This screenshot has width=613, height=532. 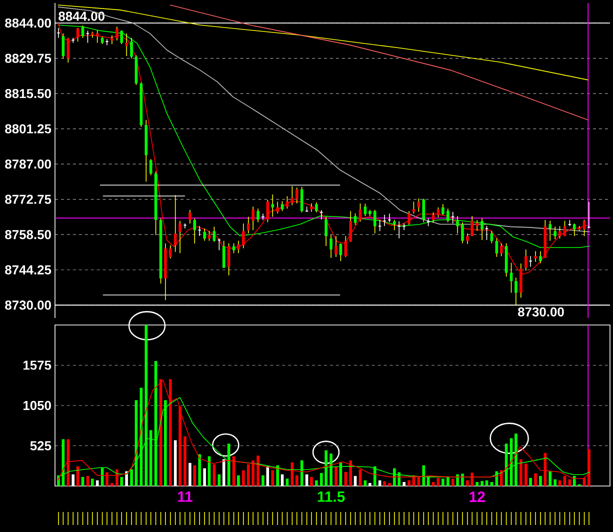 What do you see at coordinates (28, 58) in the screenshot?
I see `y-tick-label: 8829.75` at bounding box center [28, 58].